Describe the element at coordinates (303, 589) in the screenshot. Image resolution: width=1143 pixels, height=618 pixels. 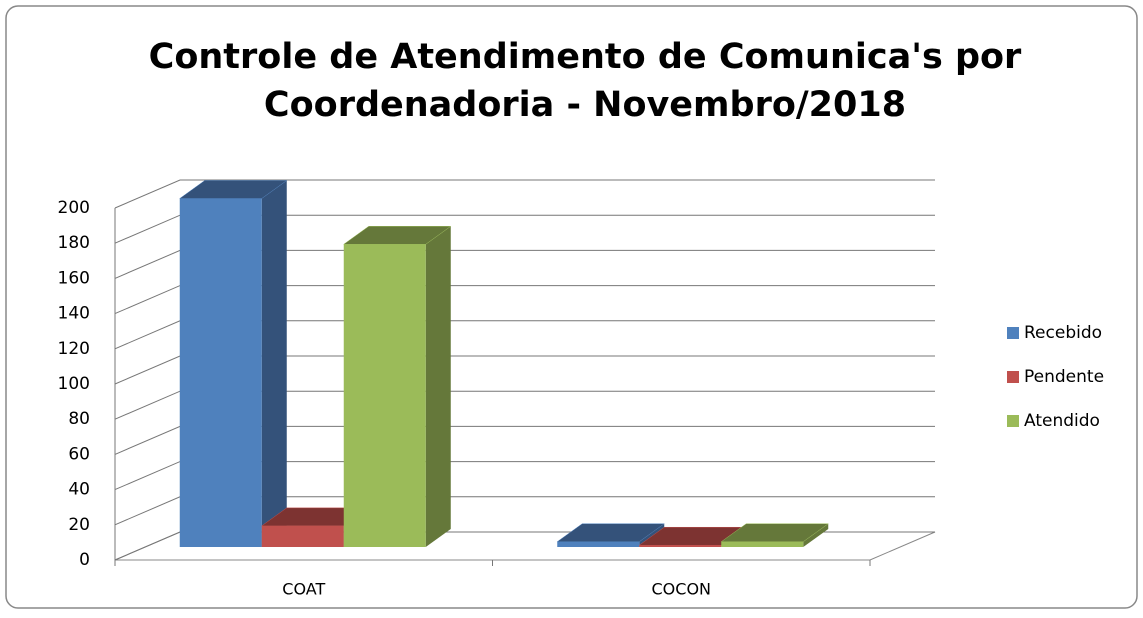
I see `x-tick-label: COAT` at that location.